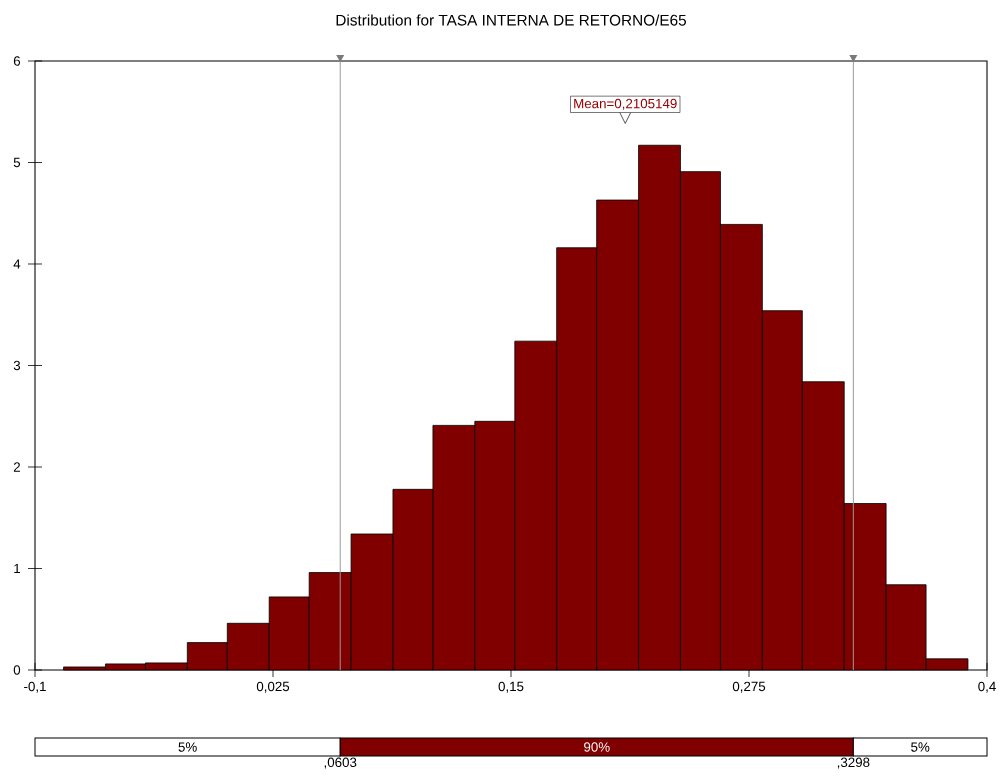  I want to click on text: 90%, so click(597, 747).